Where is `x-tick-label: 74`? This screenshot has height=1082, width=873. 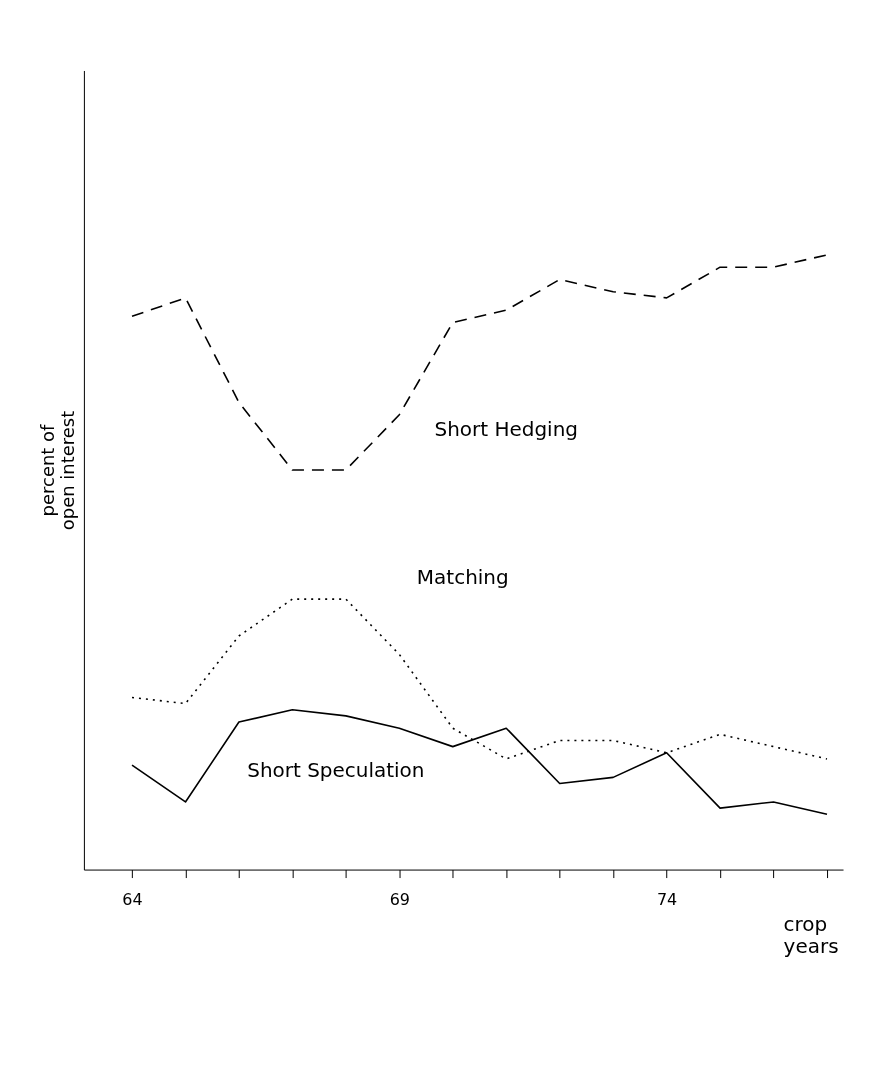
x-tick-label: 74 is located at coordinates (667, 900).